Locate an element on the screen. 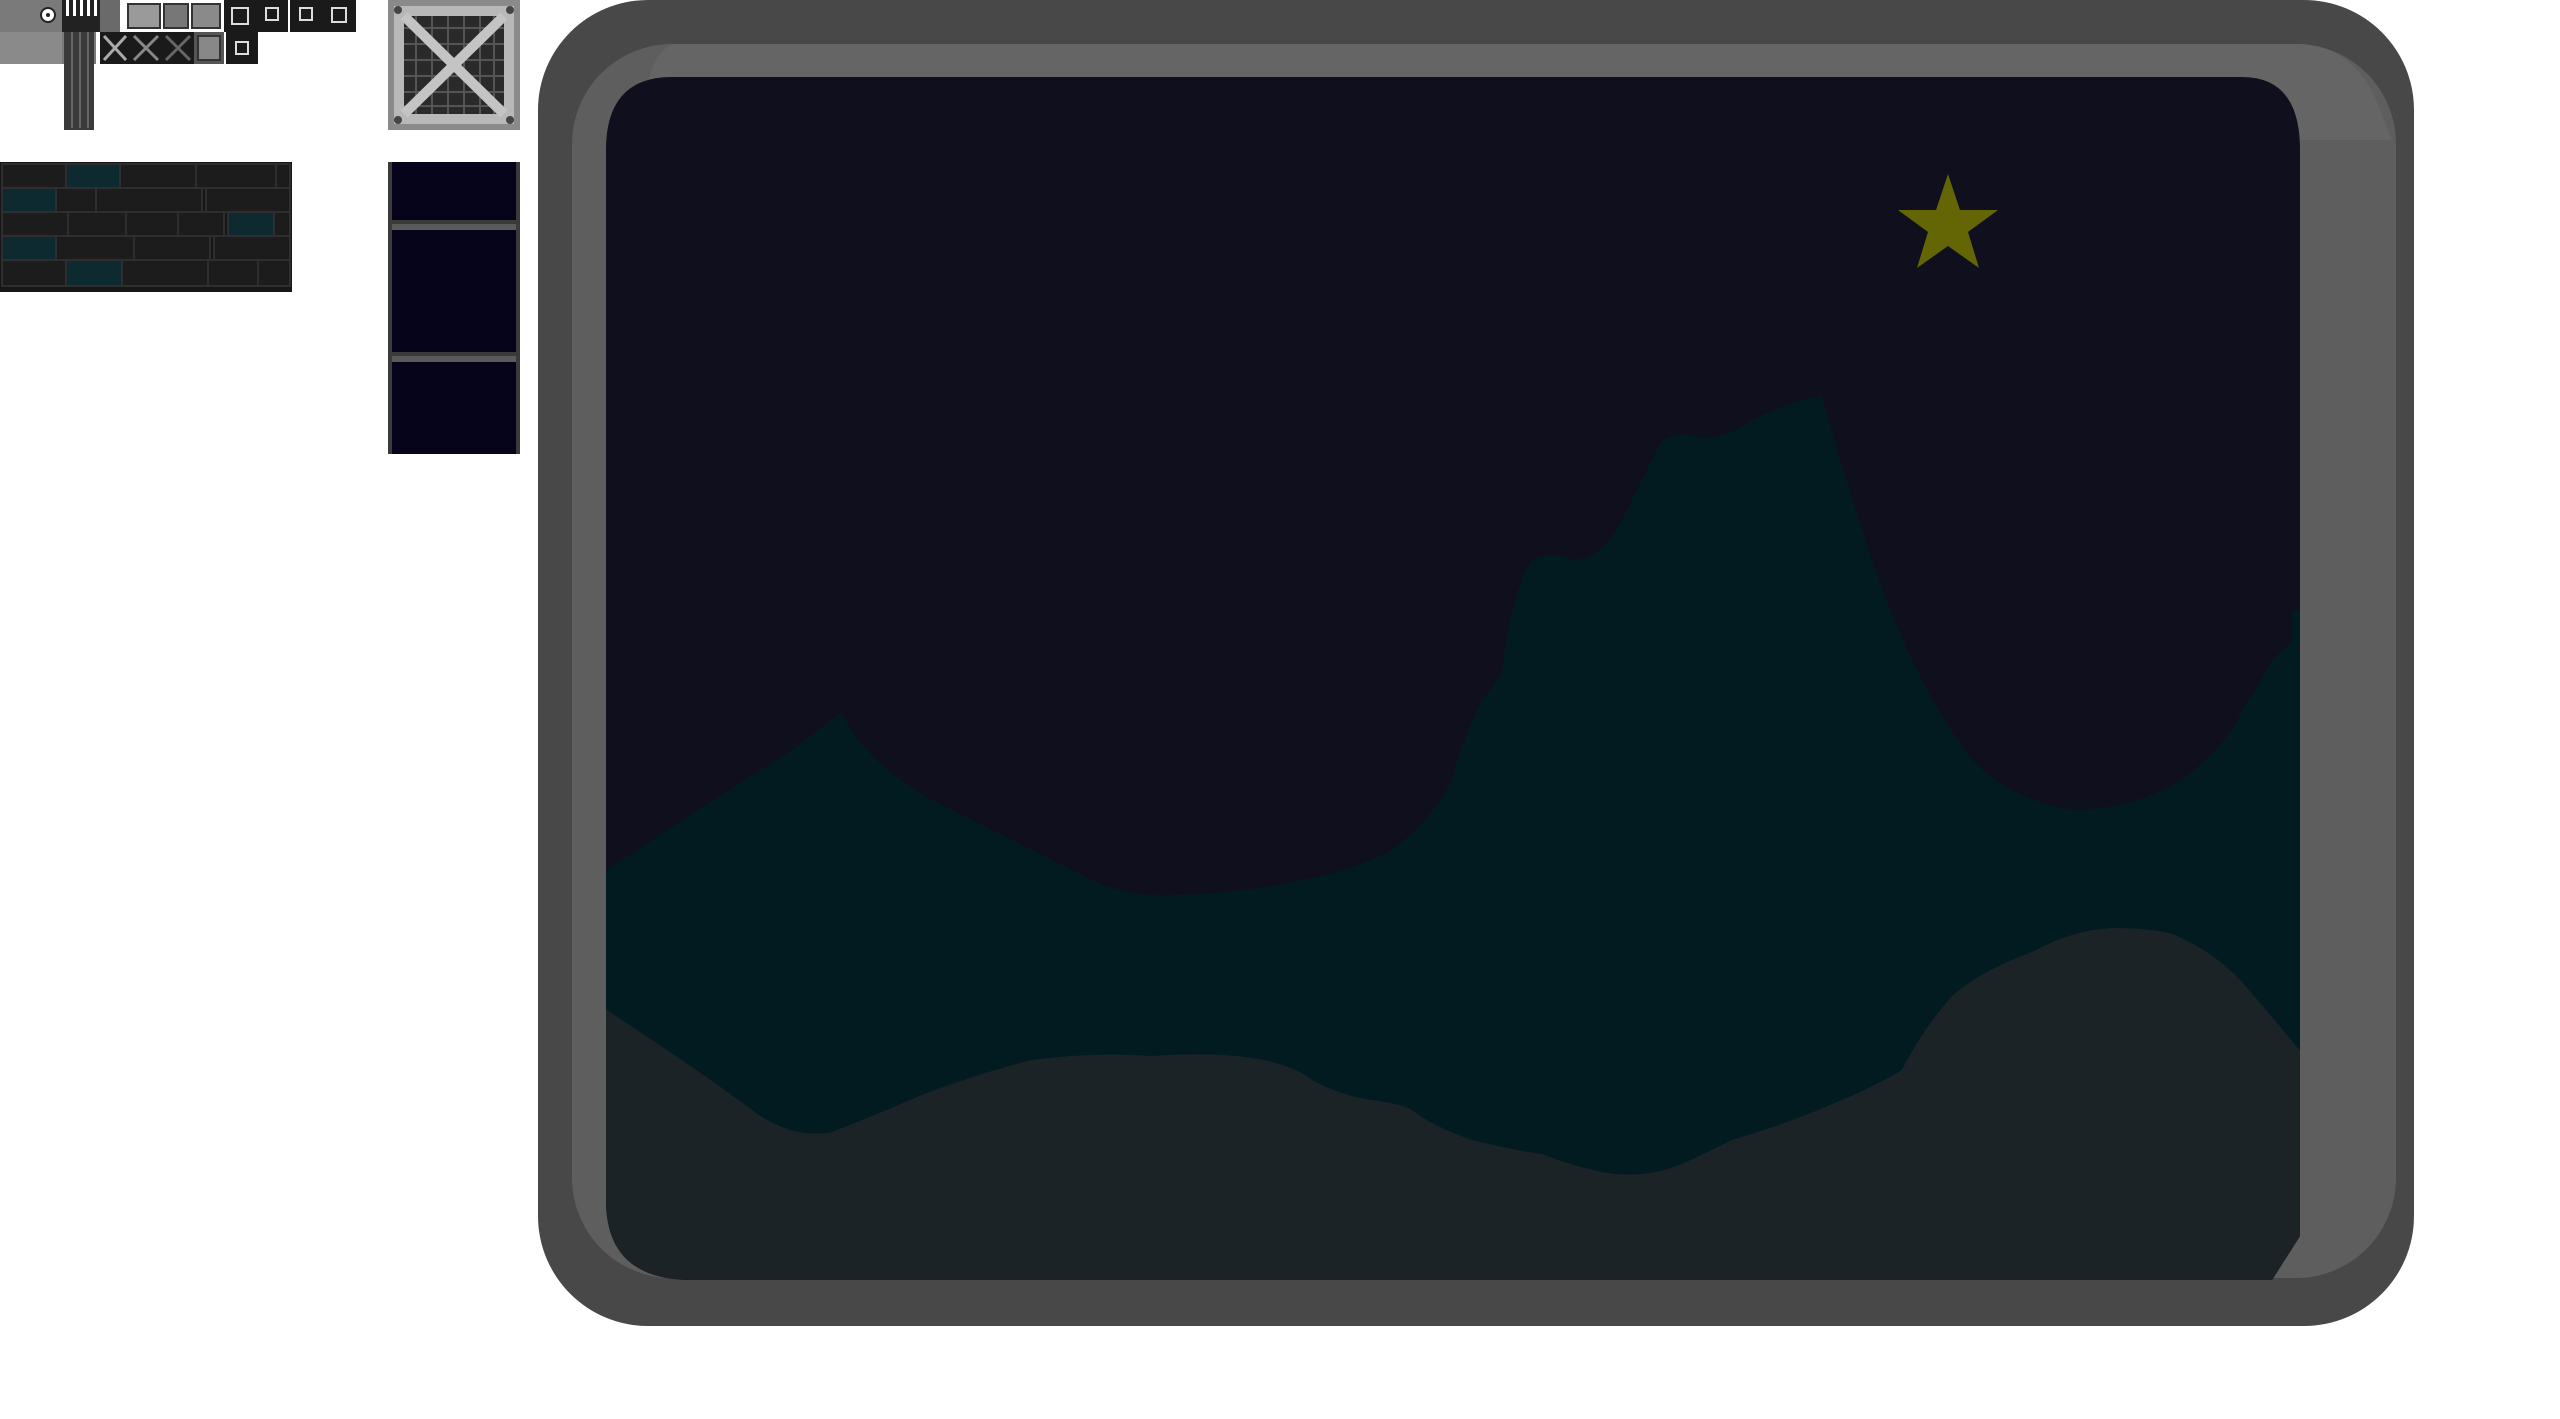 This screenshot has height=1419, width=2560. tile-sprite-sheet is located at coordinates (178, 65).